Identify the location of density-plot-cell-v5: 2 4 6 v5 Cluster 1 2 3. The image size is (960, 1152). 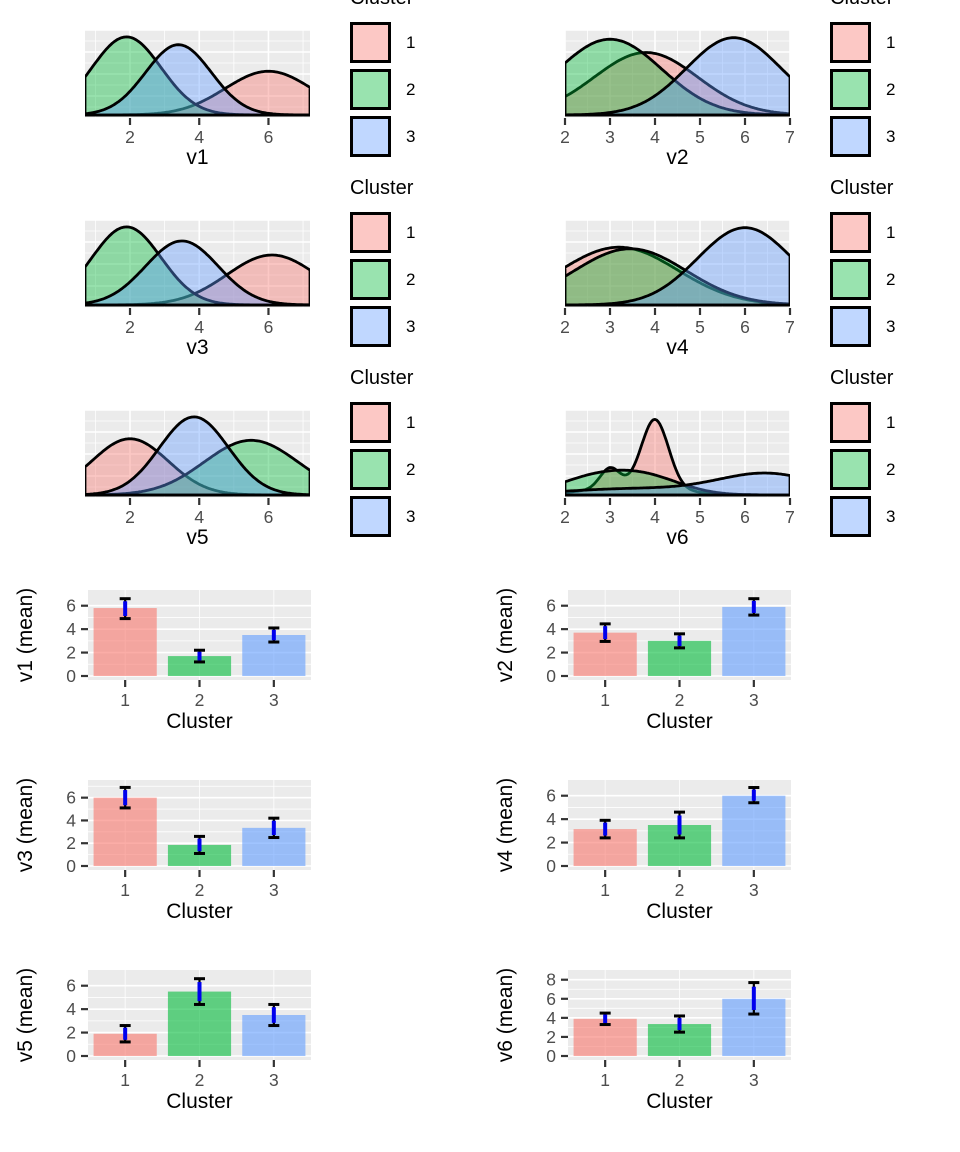
(240, 466).